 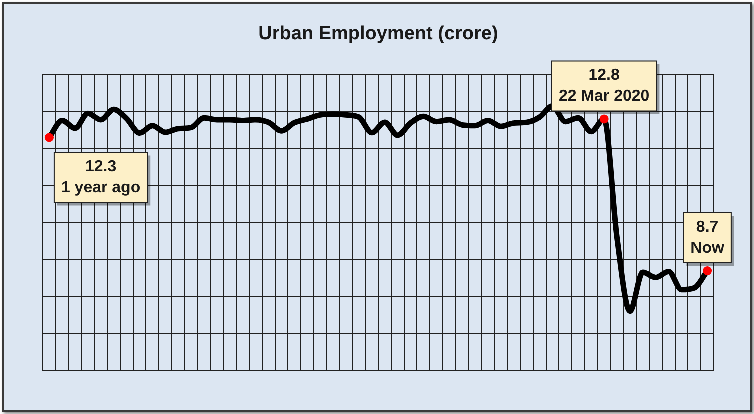 I want to click on data-label: 8.7 Now, so click(x=707, y=237).